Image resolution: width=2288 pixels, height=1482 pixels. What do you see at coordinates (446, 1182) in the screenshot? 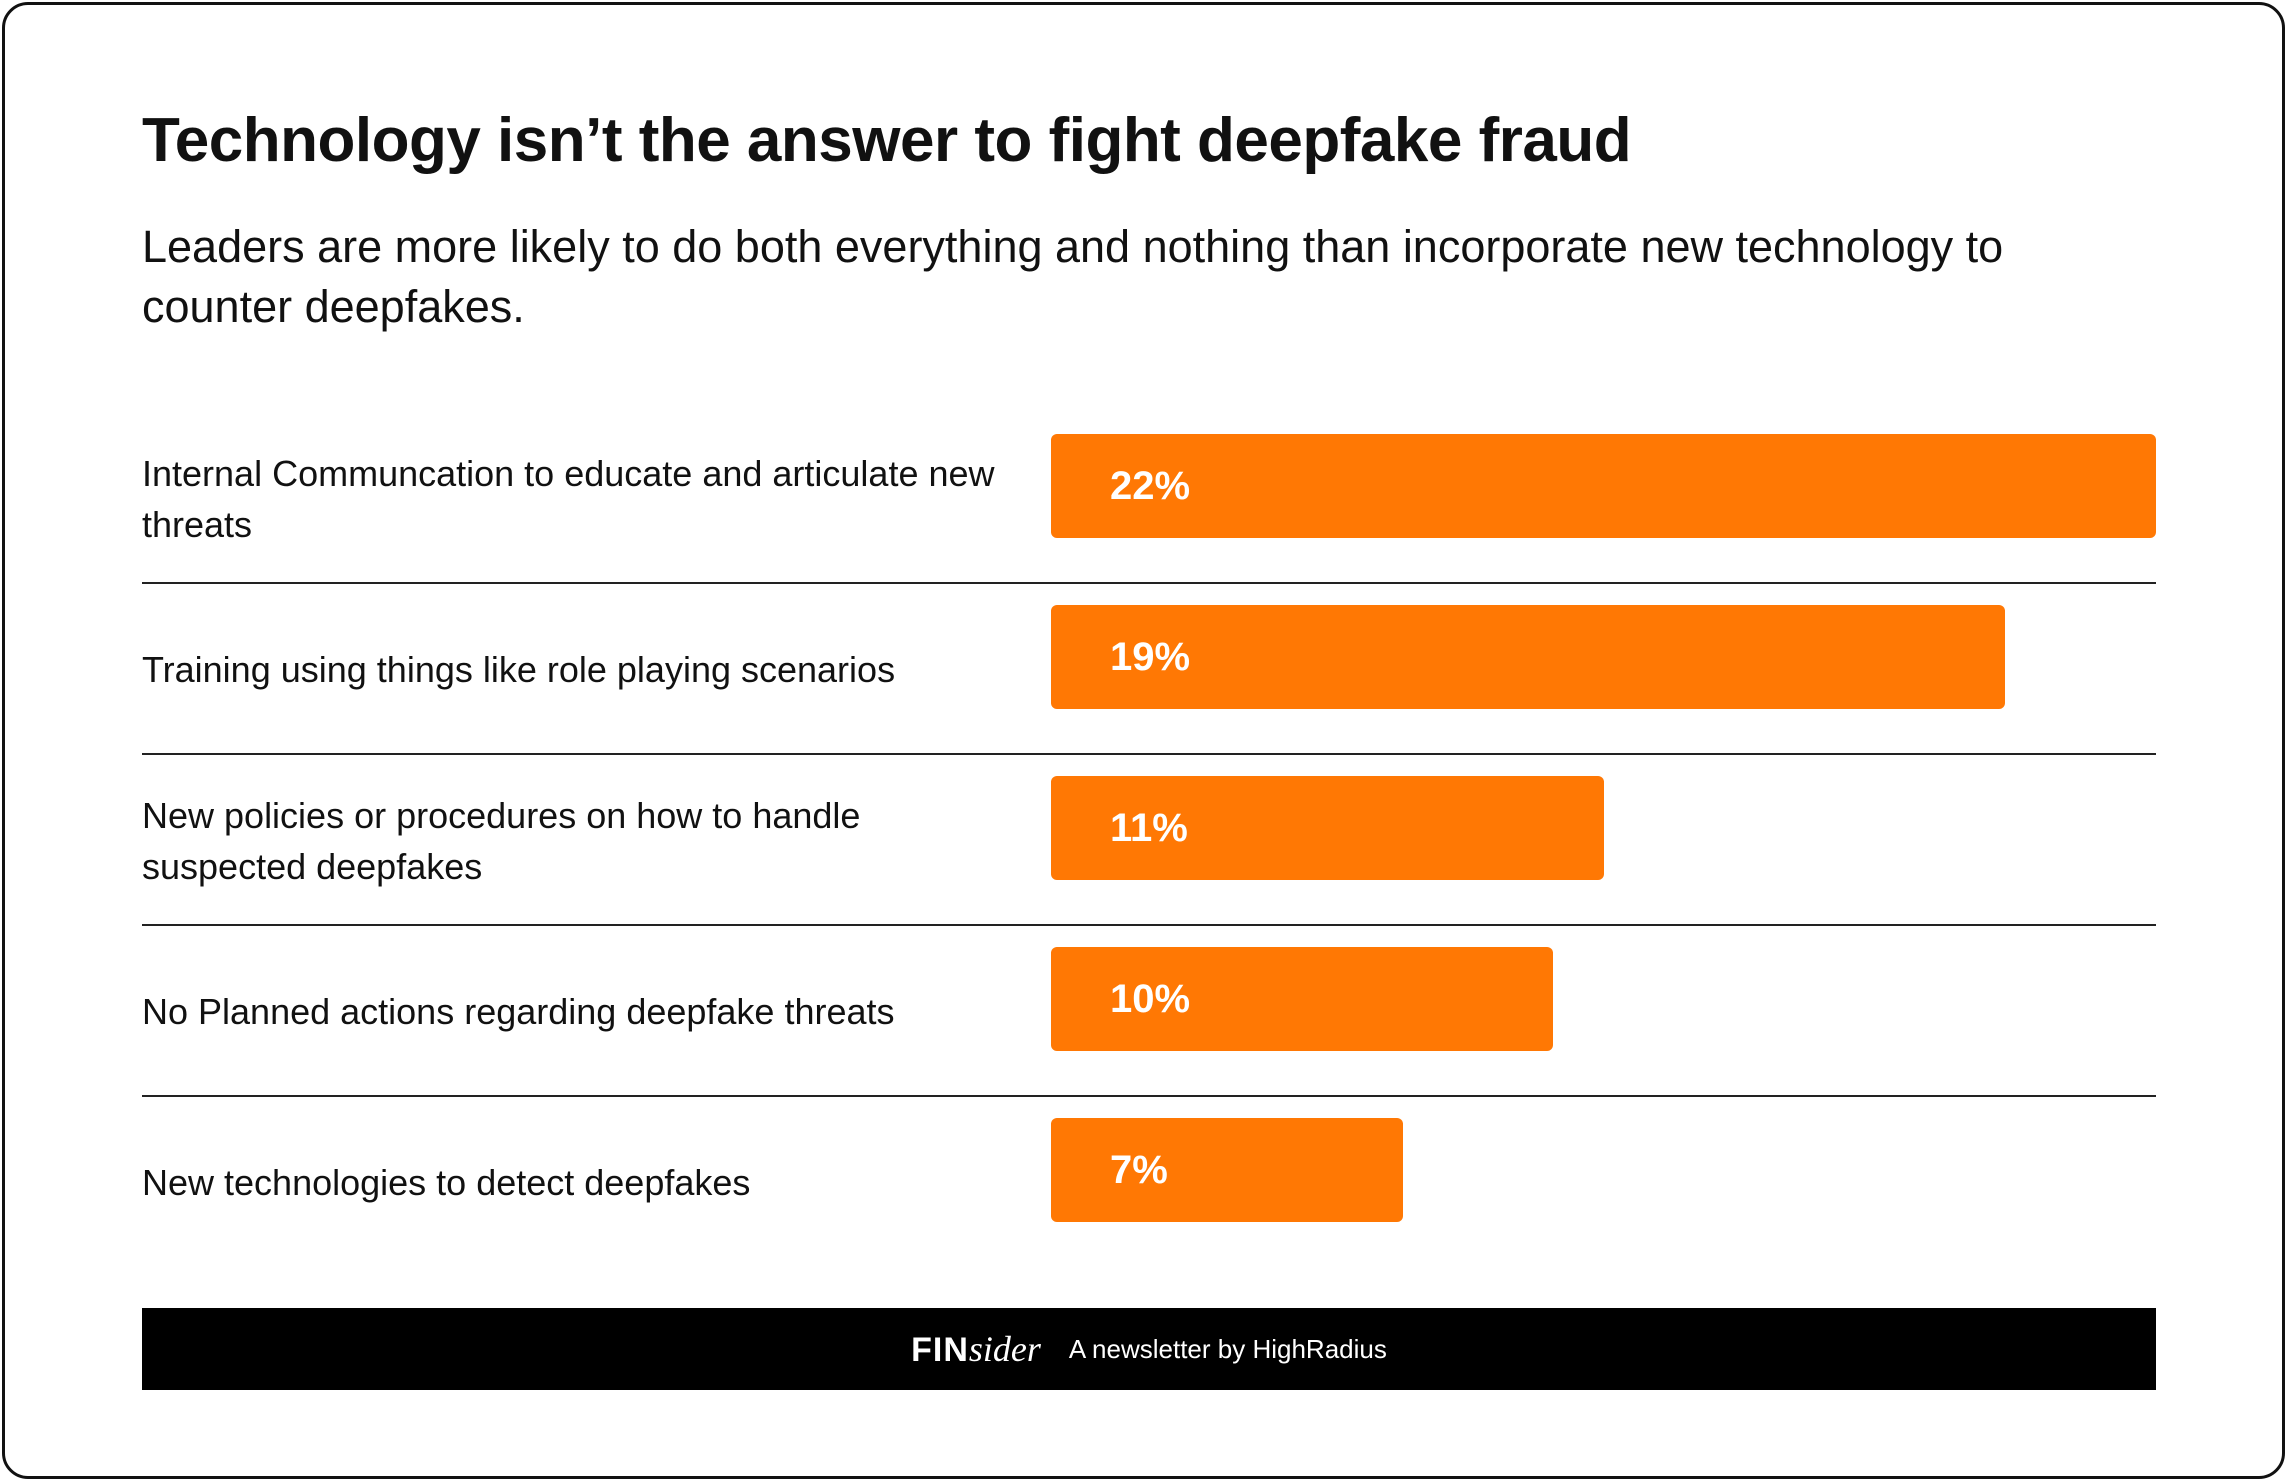
I see `category-label: New technologies to detect deepfakes` at bounding box center [446, 1182].